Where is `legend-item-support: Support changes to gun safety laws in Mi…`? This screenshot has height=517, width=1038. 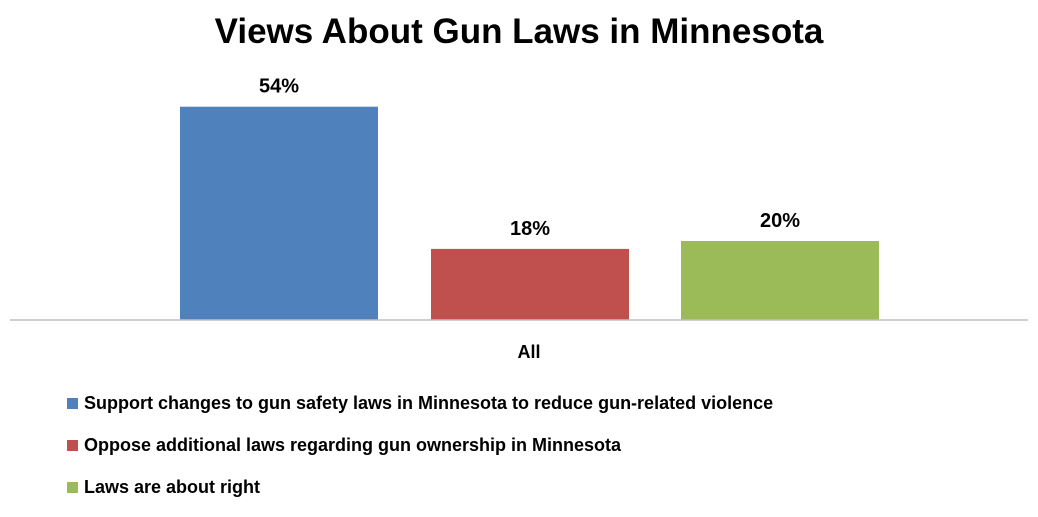
legend-item-support: Support changes to gun safety laws in Mi… is located at coordinates (547, 403).